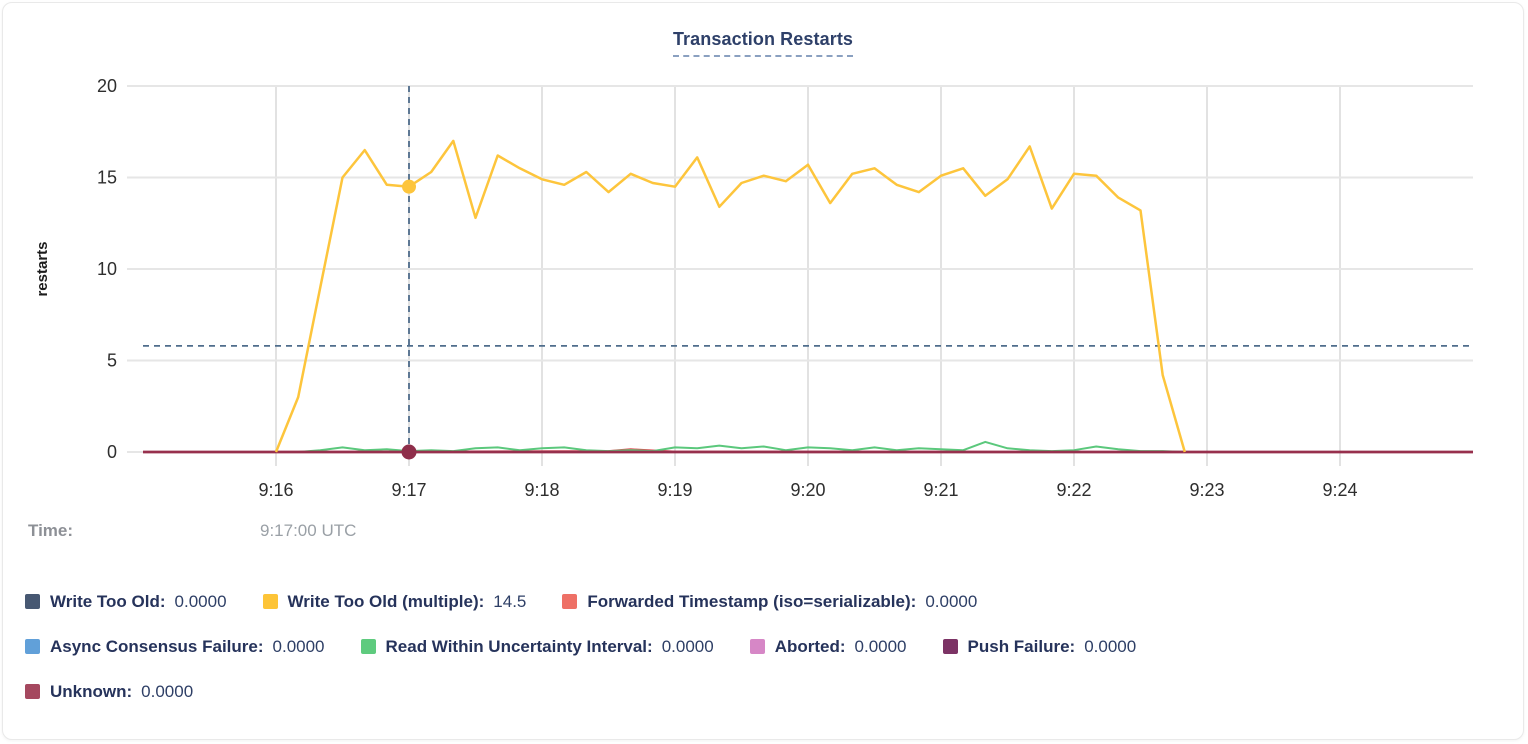 The image size is (1528, 744). I want to click on legend-value-forwarded-timestamp-iso-serializable: 0.0000, so click(951, 601).